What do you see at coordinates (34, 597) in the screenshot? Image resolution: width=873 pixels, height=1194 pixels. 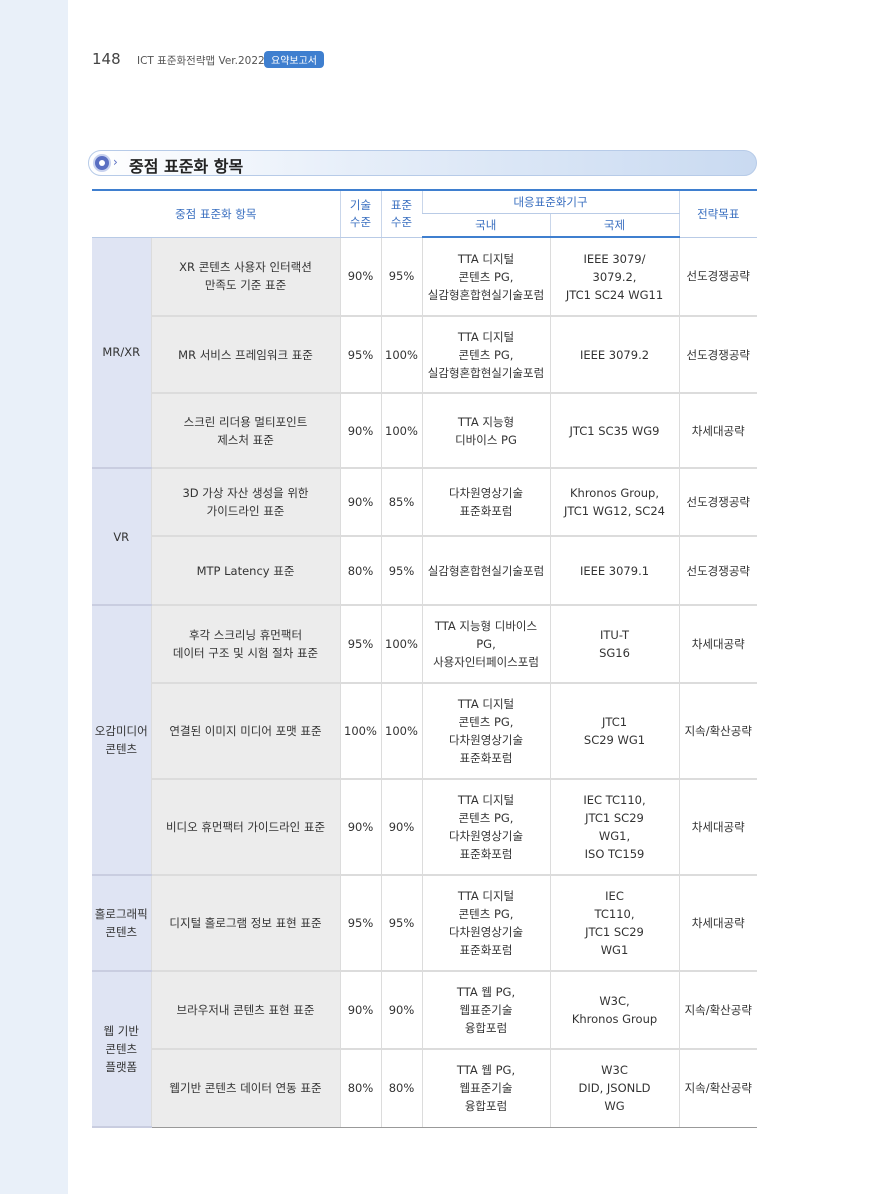 I see `page-margin-strip` at bounding box center [34, 597].